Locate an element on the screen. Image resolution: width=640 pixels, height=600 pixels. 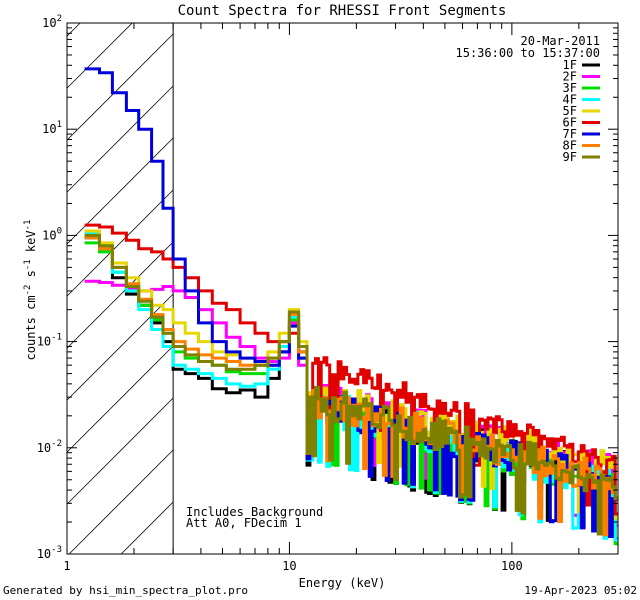
legend-label-7F: 7F is located at coordinates (570, 134).